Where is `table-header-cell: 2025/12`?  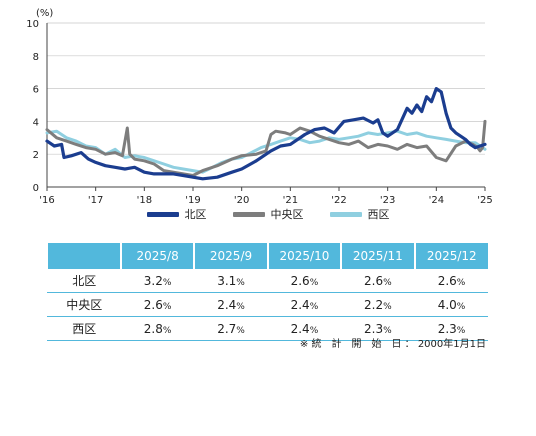
table-header-cell: 2025/12 is located at coordinates (450, 256).